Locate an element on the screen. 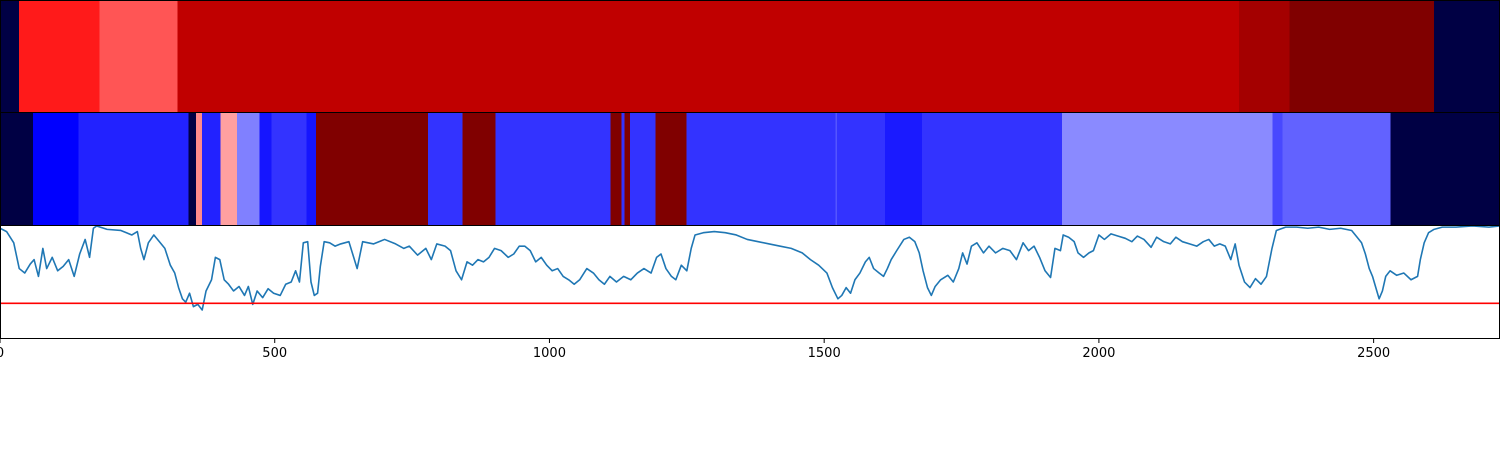 This screenshot has width=1500, height=450. x-axis: 0 500 1000 1500 2000 2500 is located at coordinates (695, 349).